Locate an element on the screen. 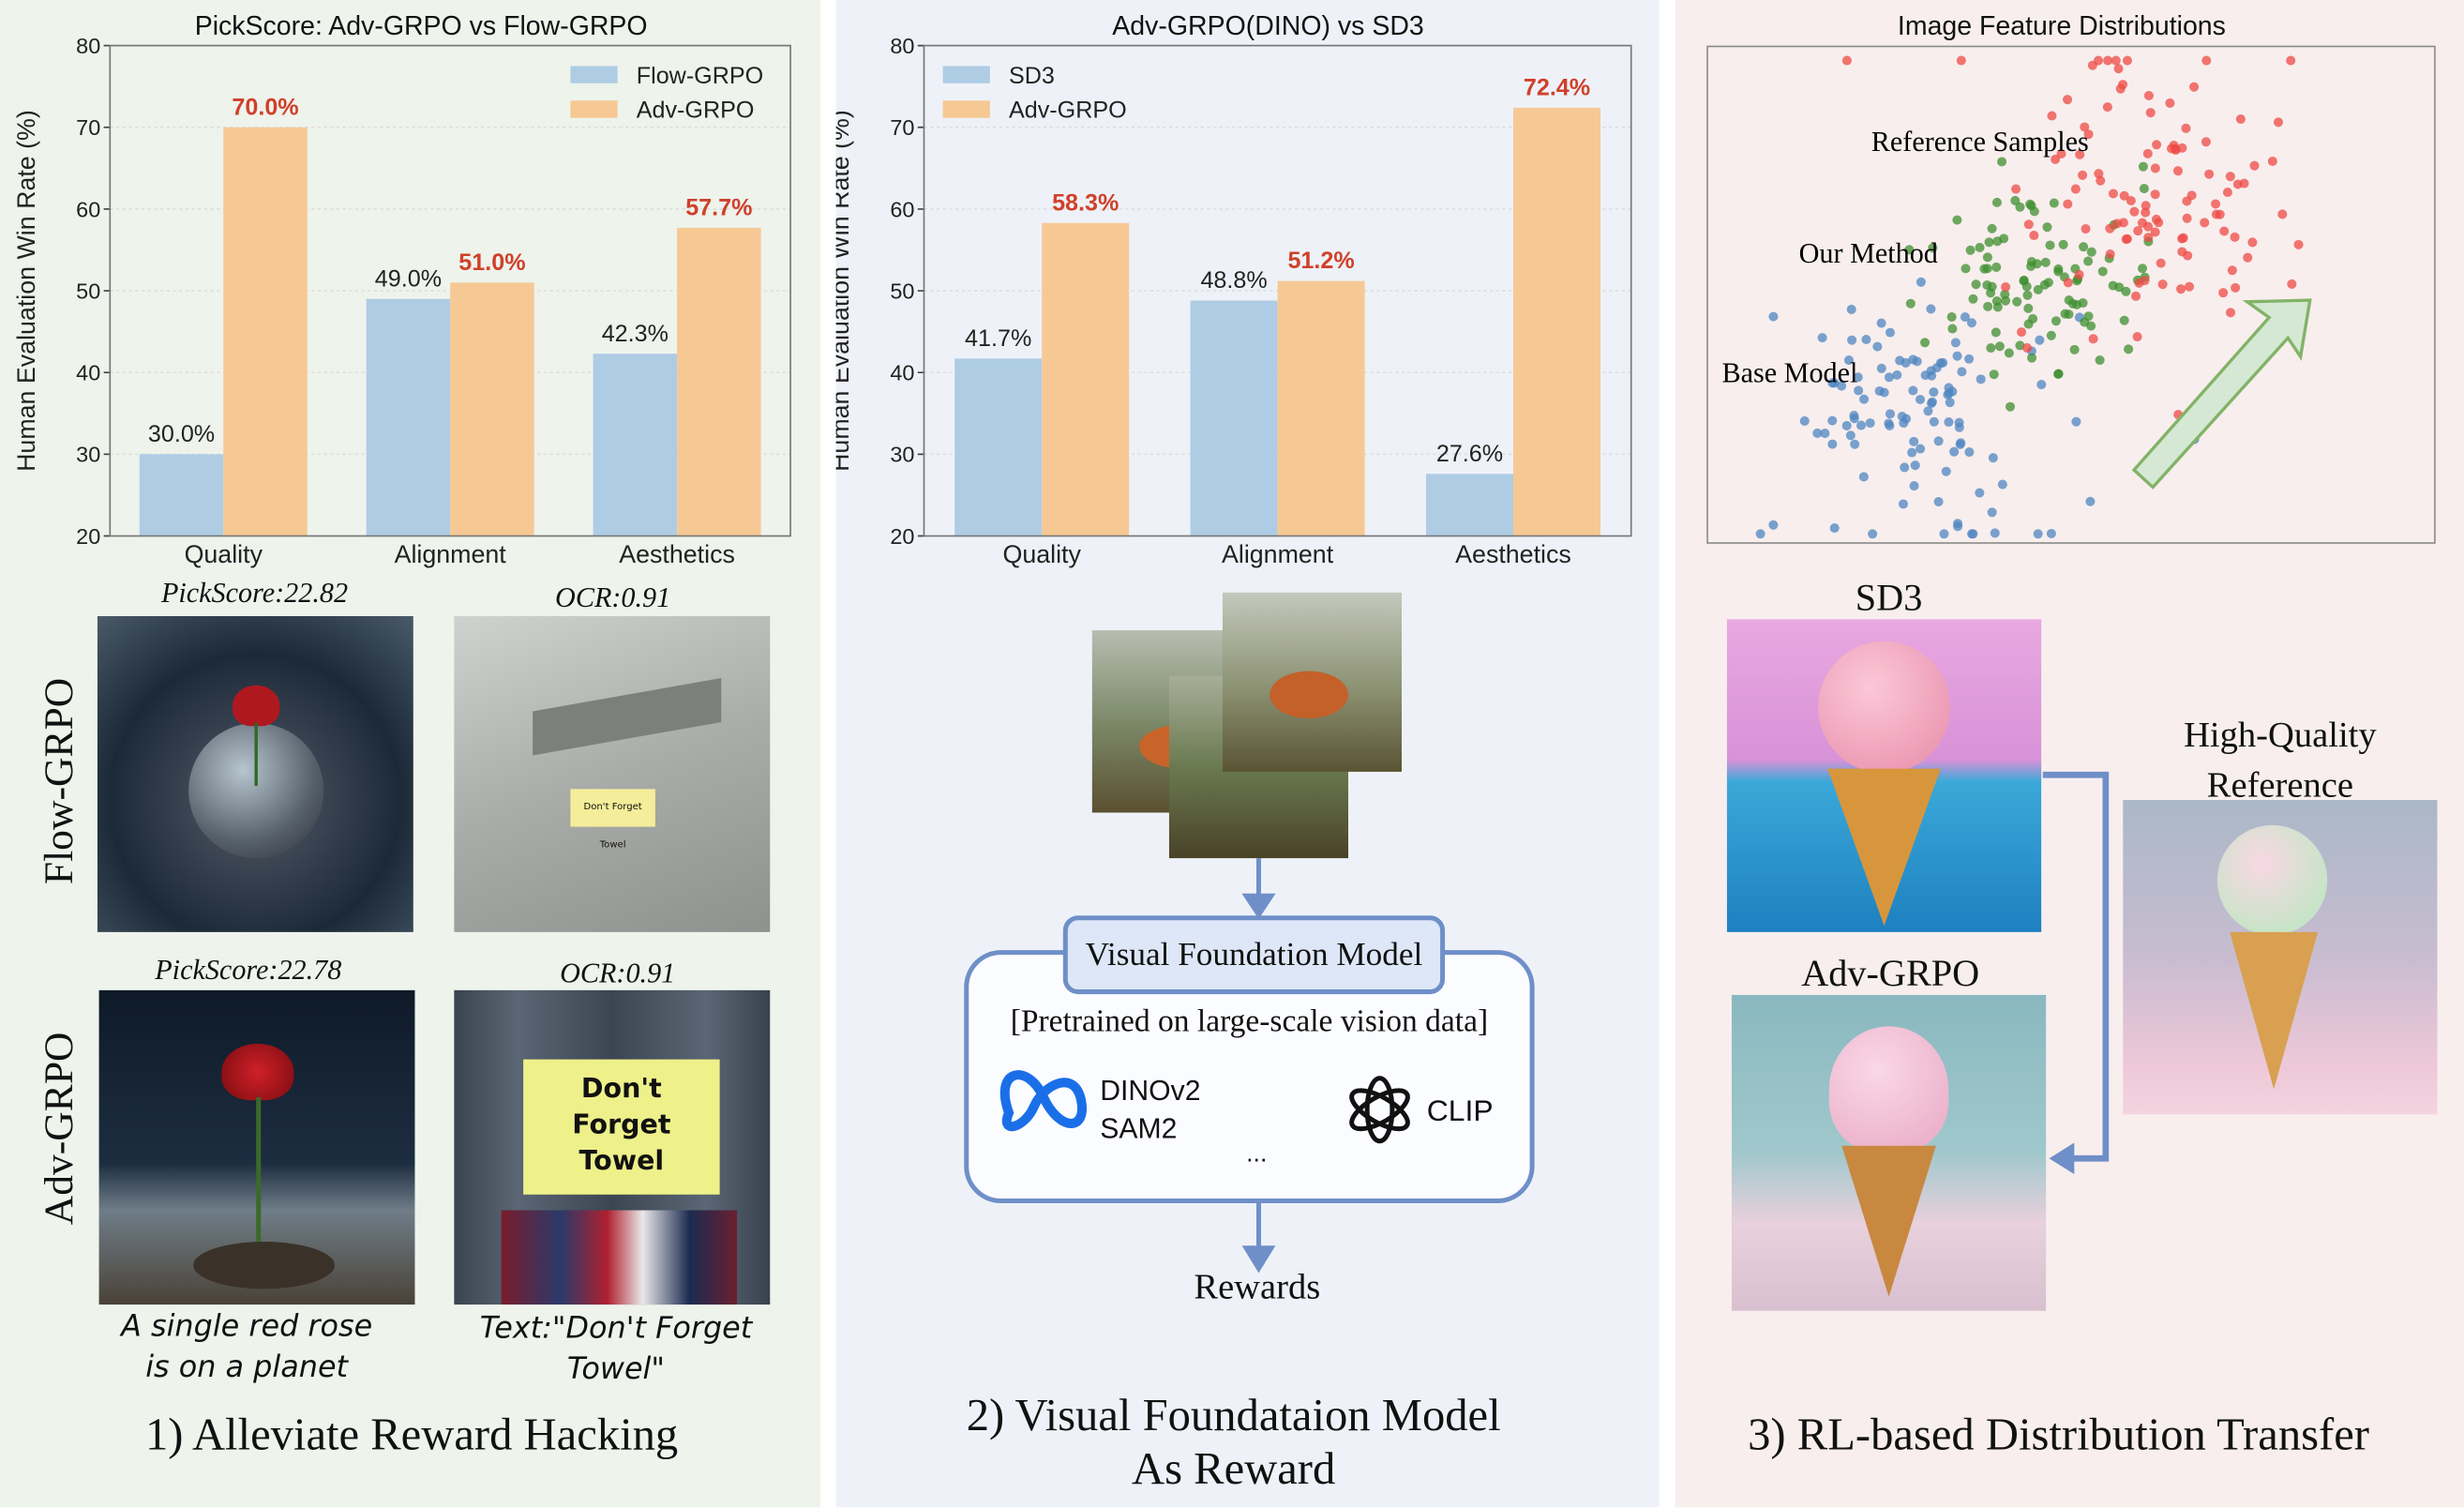  bar-adv-grpo is located at coordinates (1086, 379).